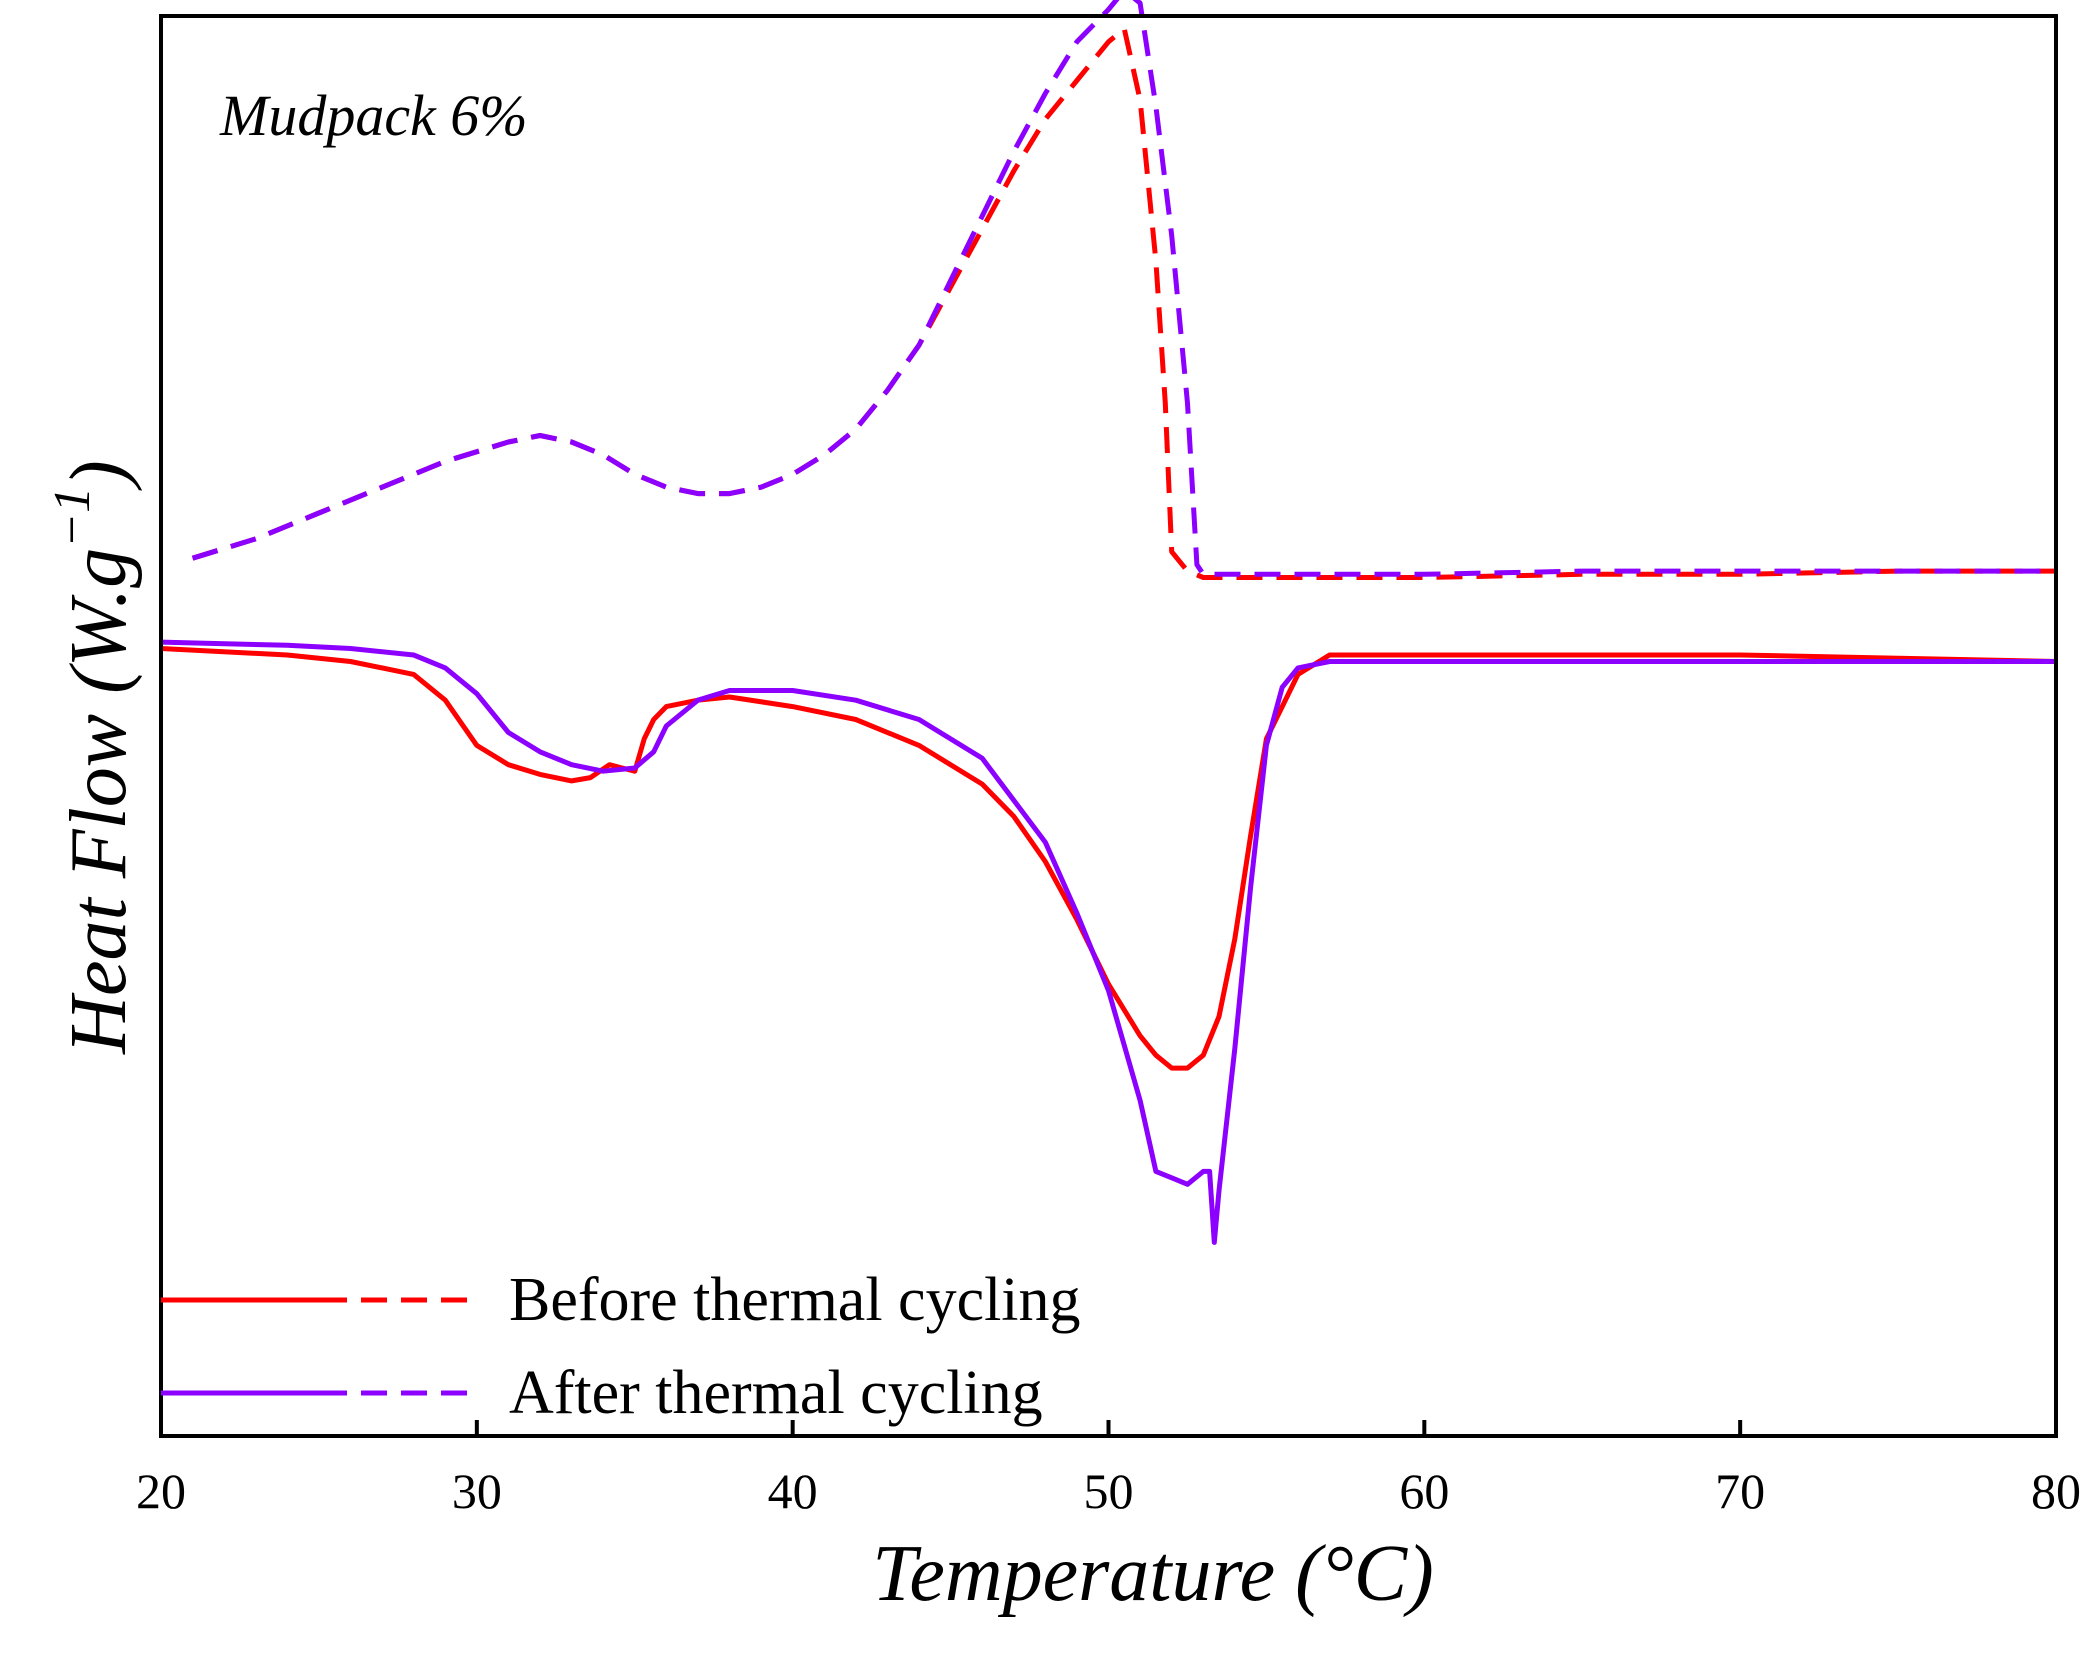  What do you see at coordinates (793, 1491) in the screenshot?
I see `x-tick-label: 40` at bounding box center [793, 1491].